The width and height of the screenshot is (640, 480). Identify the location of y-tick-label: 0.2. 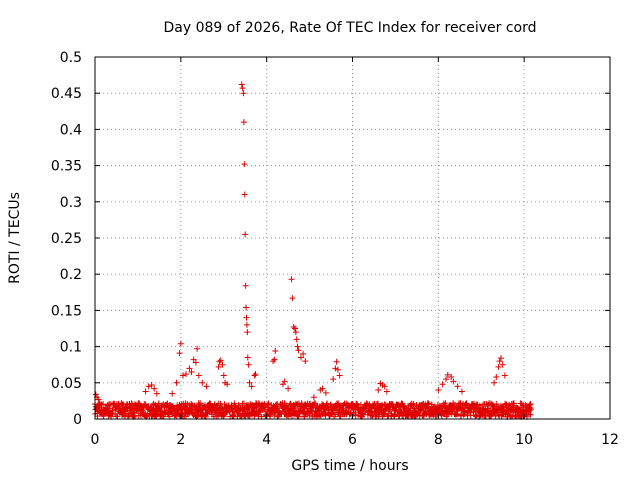
(71, 275).